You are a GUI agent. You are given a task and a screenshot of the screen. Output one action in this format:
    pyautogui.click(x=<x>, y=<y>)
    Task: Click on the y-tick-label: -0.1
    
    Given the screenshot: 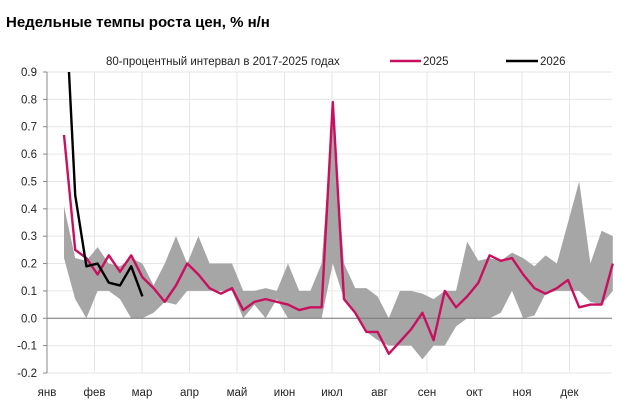 What is the action you would take?
    pyautogui.click(x=27, y=347)
    